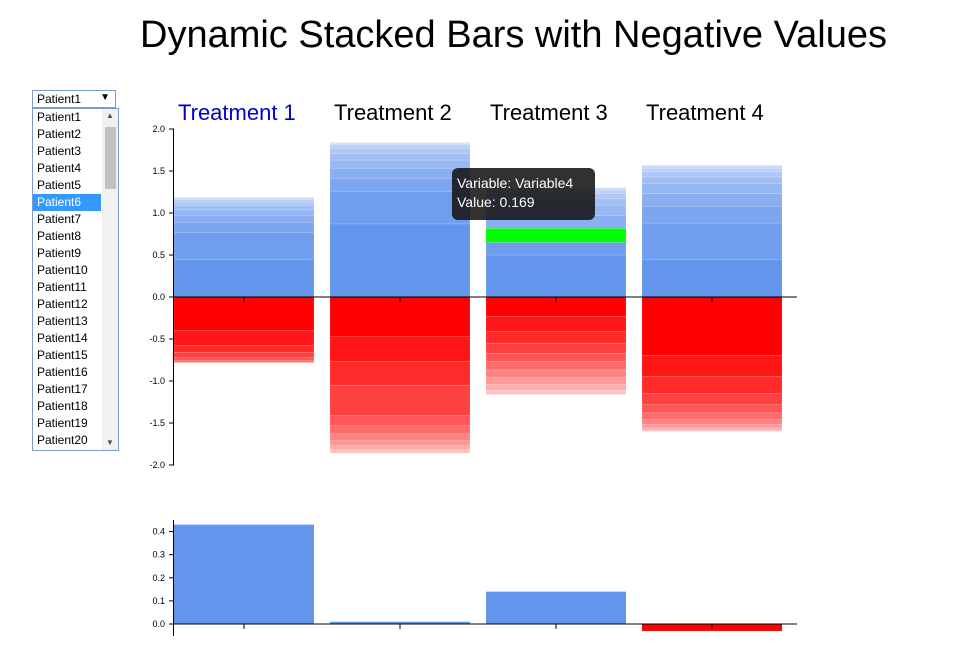  I want to click on scroll-down-icon: ▼, so click(110, 442).